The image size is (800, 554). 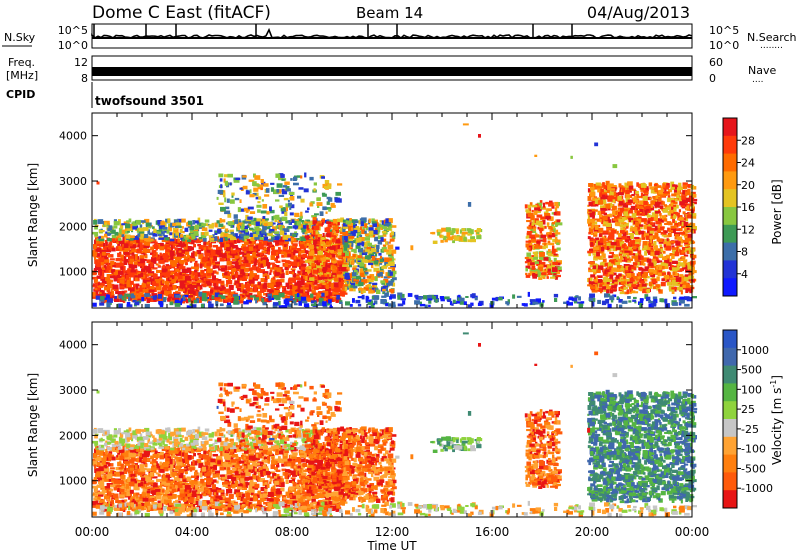 I want to click on velocity-colorbar-tick: -1000, so click(x=757, y=488).